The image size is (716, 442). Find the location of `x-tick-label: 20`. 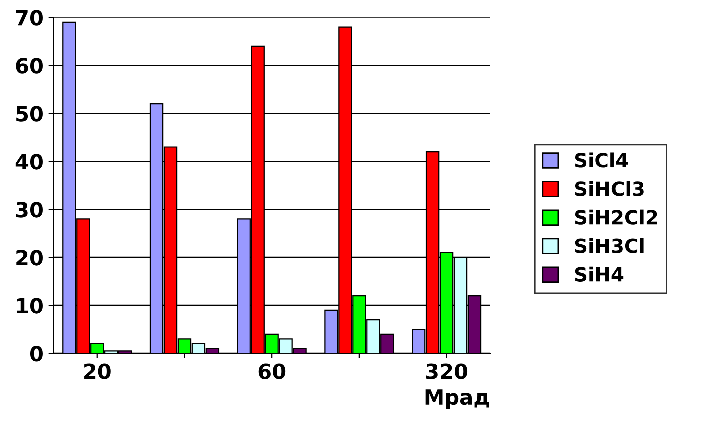

x-tick-label: 20 is located at coordinates (97, 372).